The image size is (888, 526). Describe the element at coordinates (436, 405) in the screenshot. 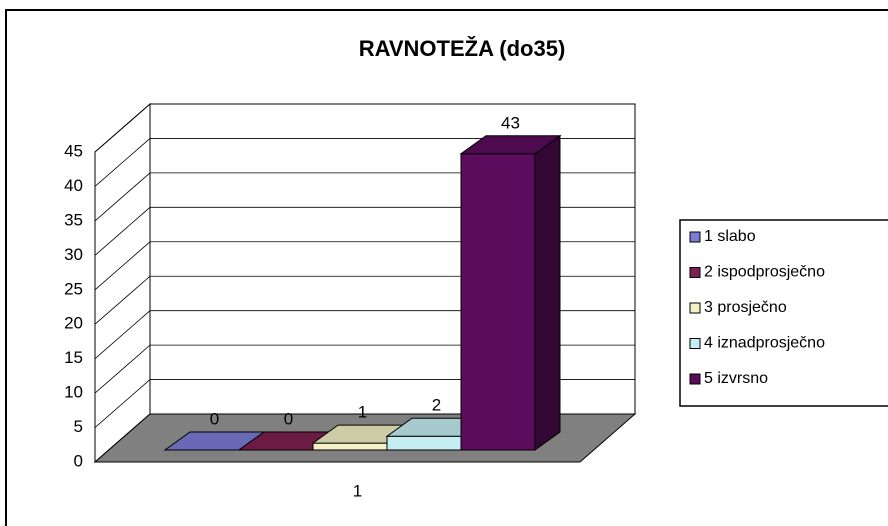

I see `value-label: 2` at that location.